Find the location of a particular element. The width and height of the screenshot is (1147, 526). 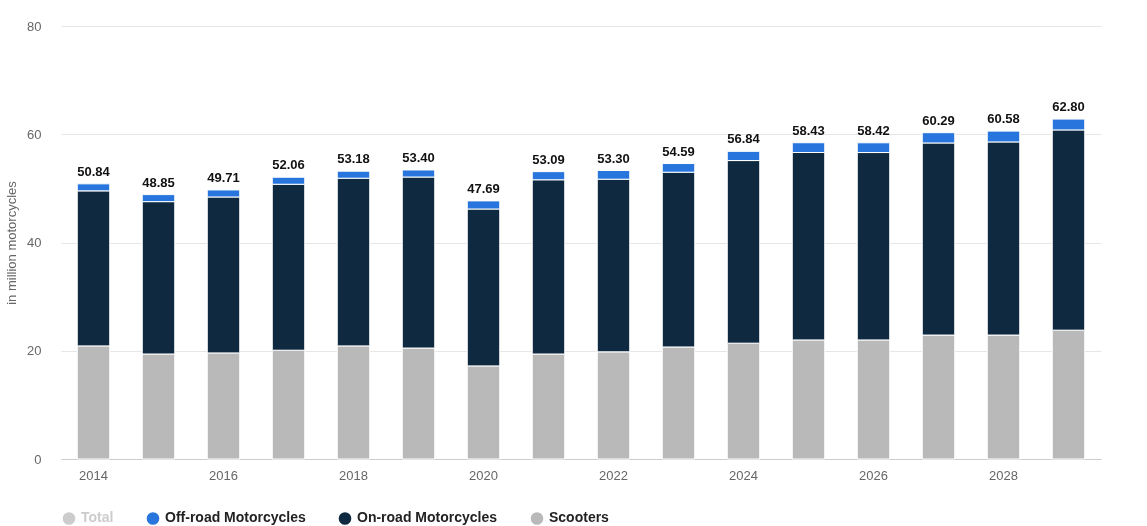

total-label: 53.18 is located at coordinates (353, 159).